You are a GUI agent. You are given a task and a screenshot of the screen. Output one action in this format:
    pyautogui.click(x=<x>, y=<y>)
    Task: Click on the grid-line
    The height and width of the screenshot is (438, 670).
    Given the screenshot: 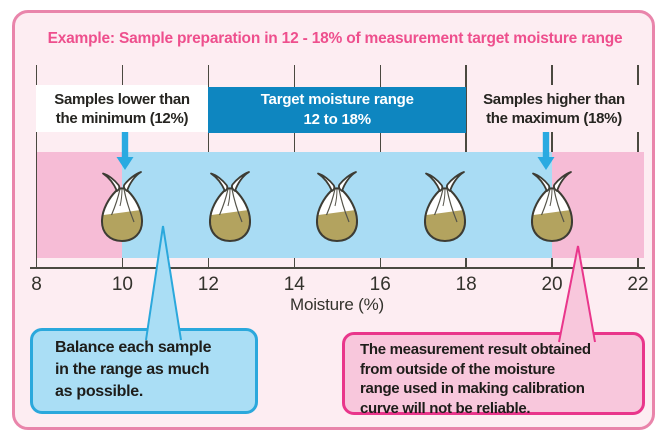 What is the action you would take?
    pyautogui.click(x=36, y=166)
    